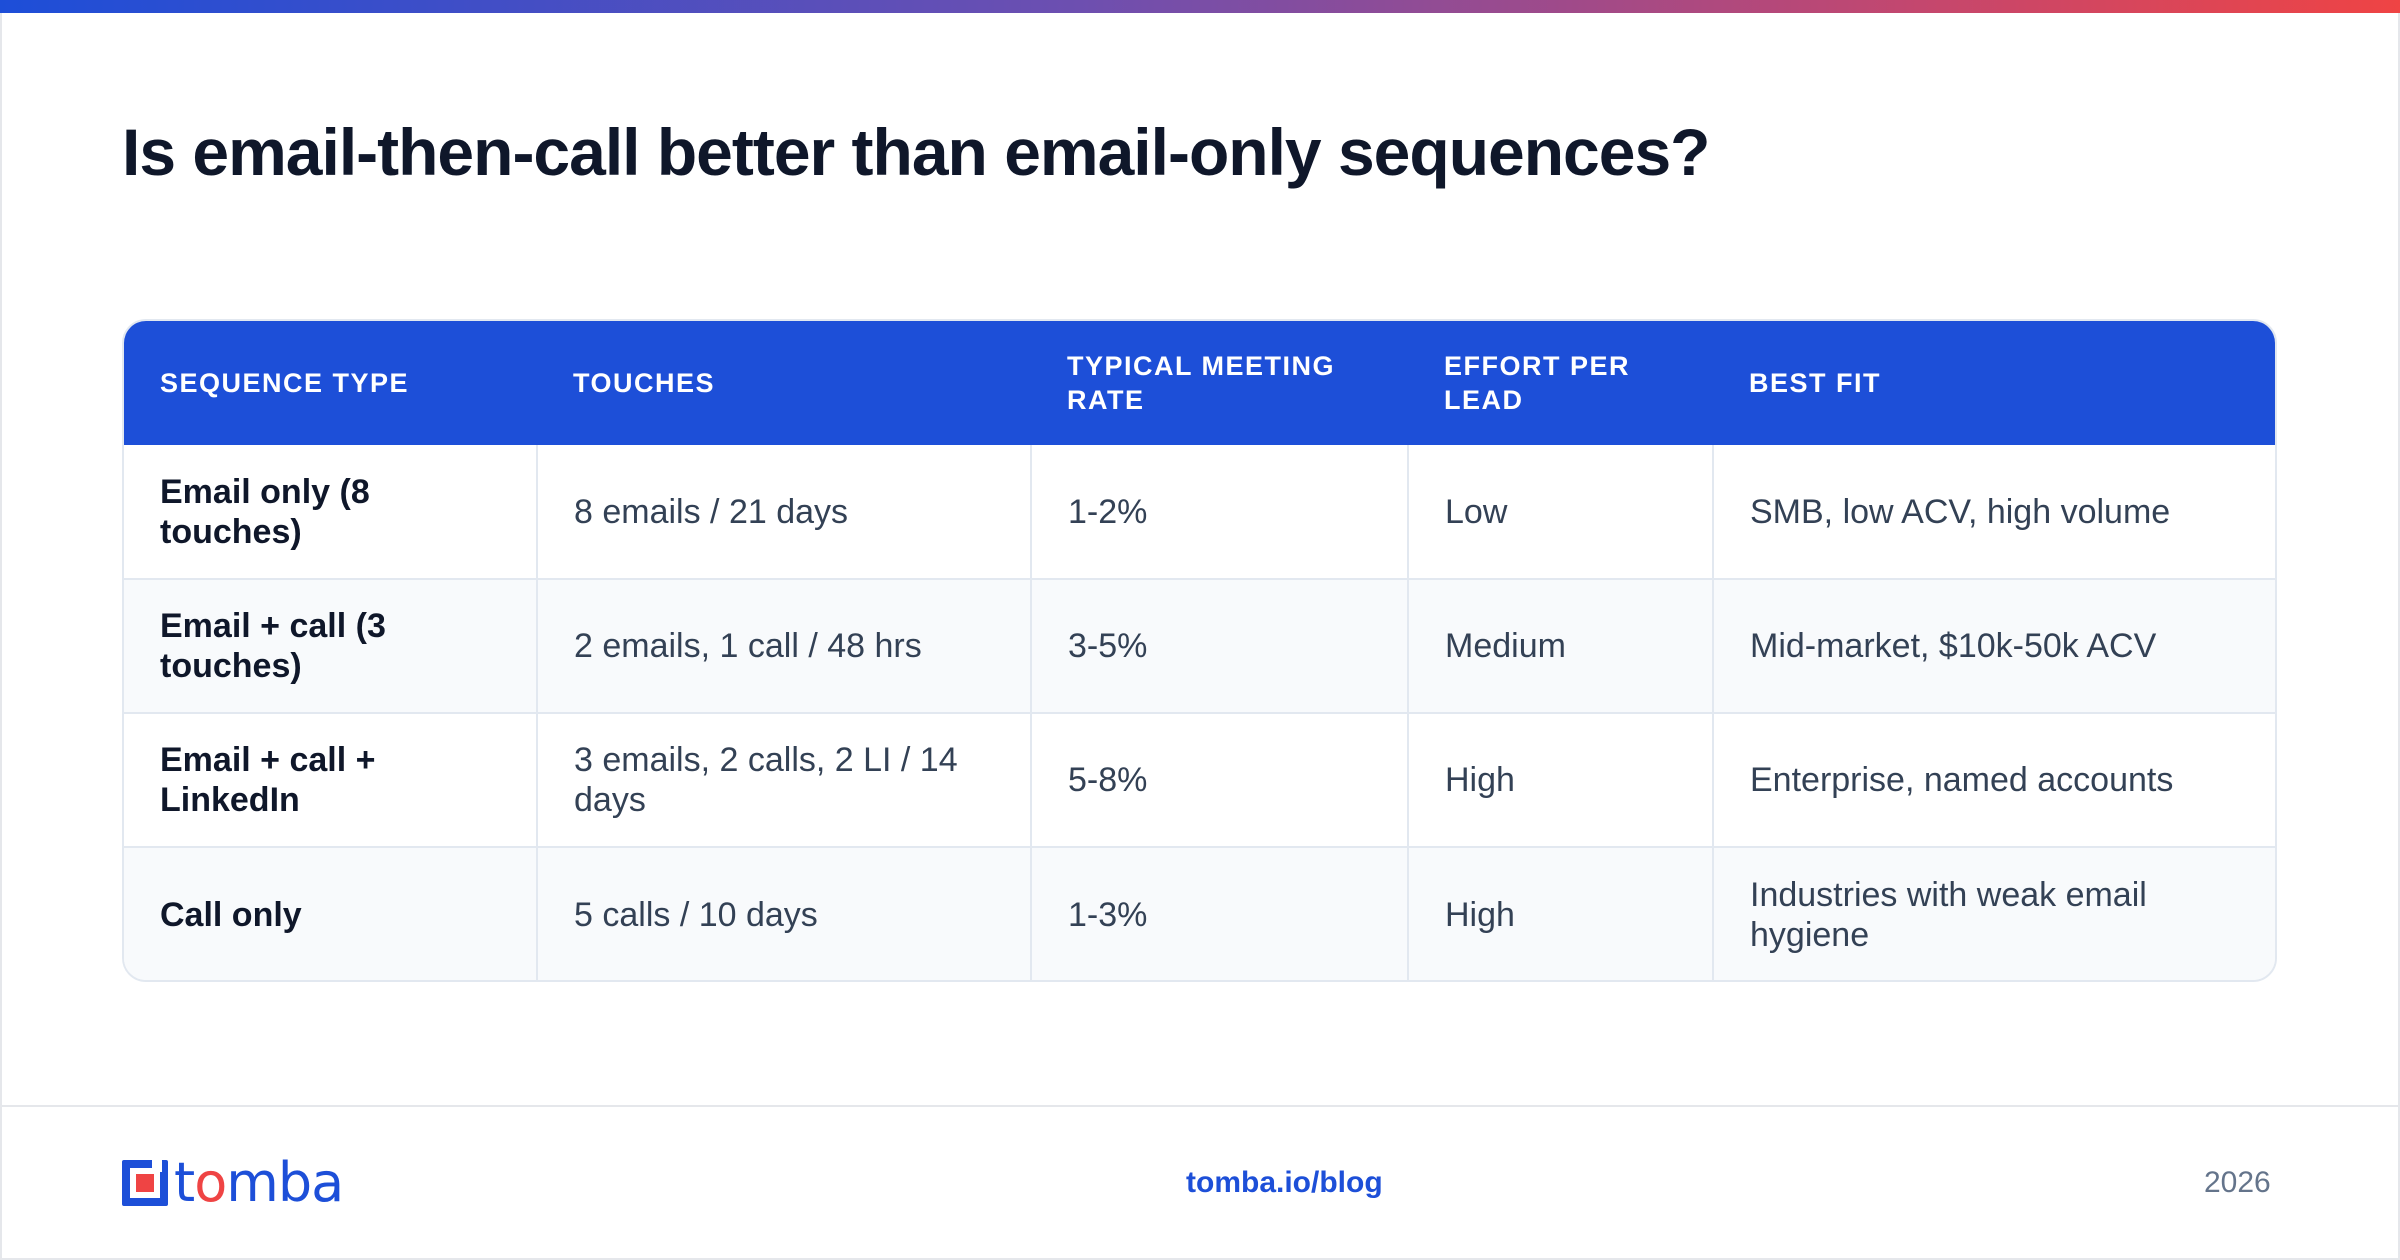 The height and width of the screenshot is (1260, 2400). I want to click on tomba-logo-text: tomba, so click(259, 1182).